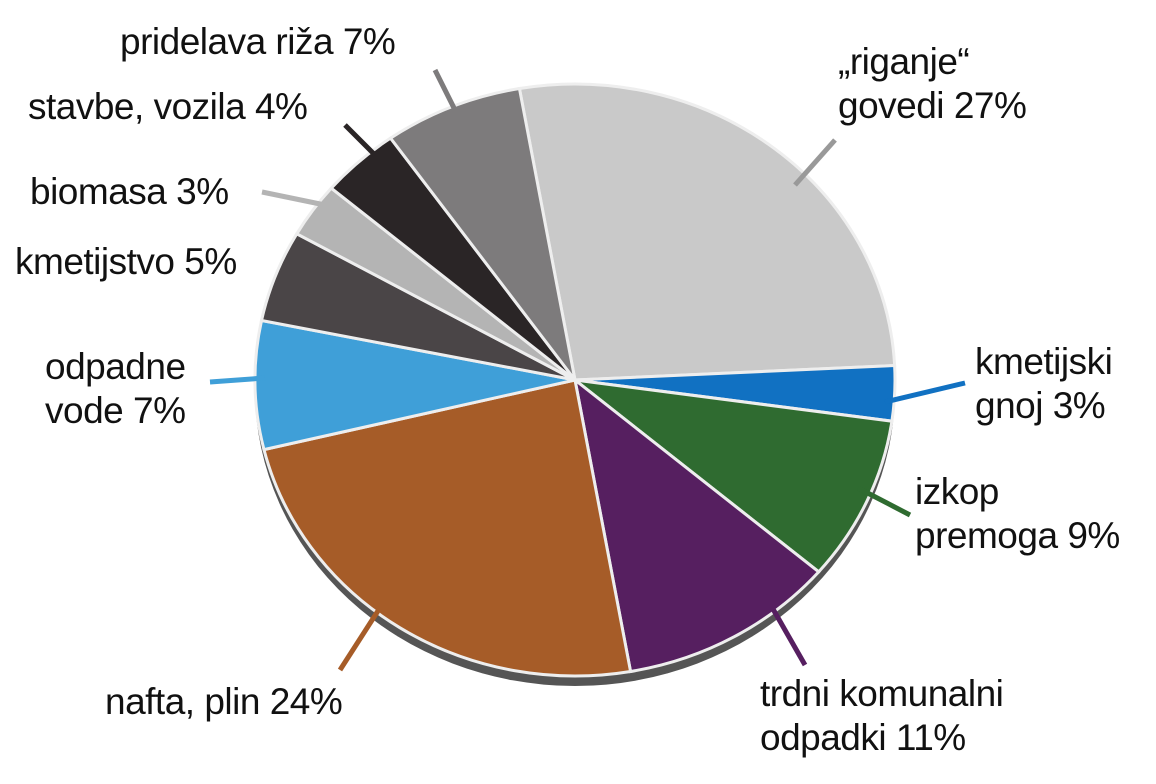 This screenshot has width=1156, height=784. I want to click on category-label: nafta, plin, so click(182, 701).